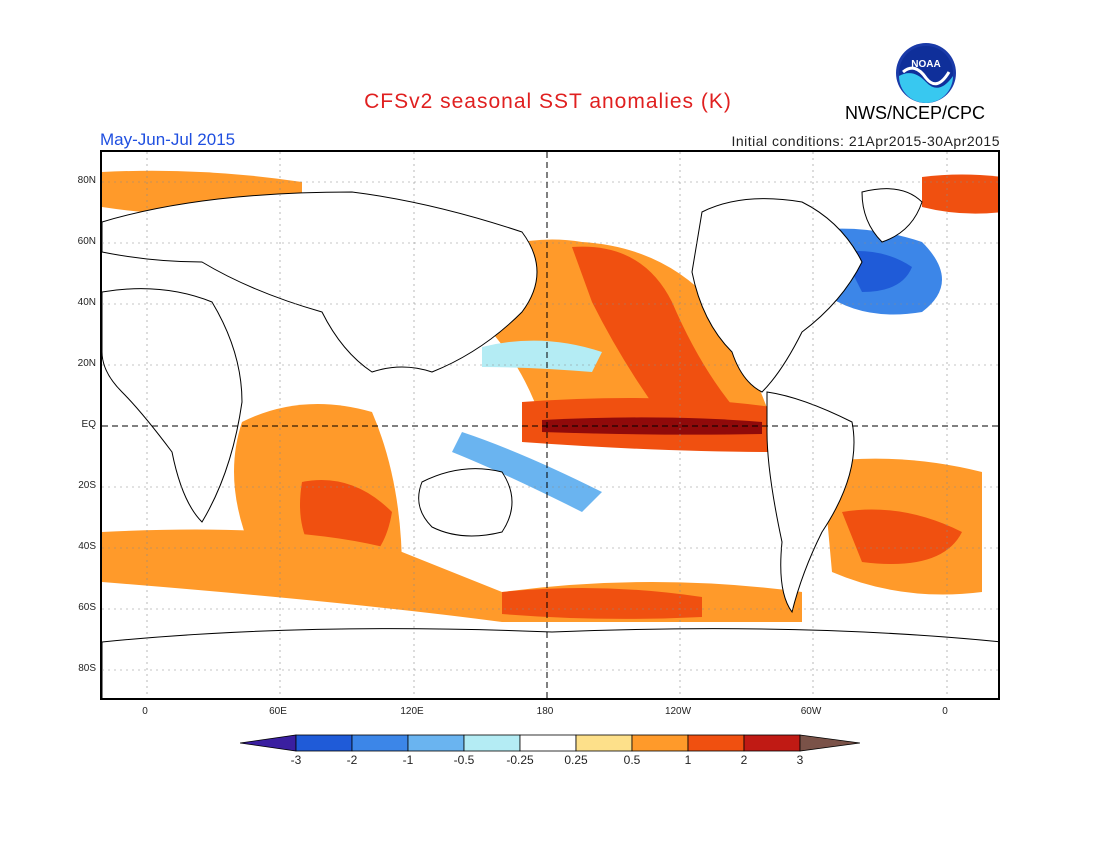 This screenshot has height=850, width=1100. I want to click on lat-label: EQ, so click(88, 424).